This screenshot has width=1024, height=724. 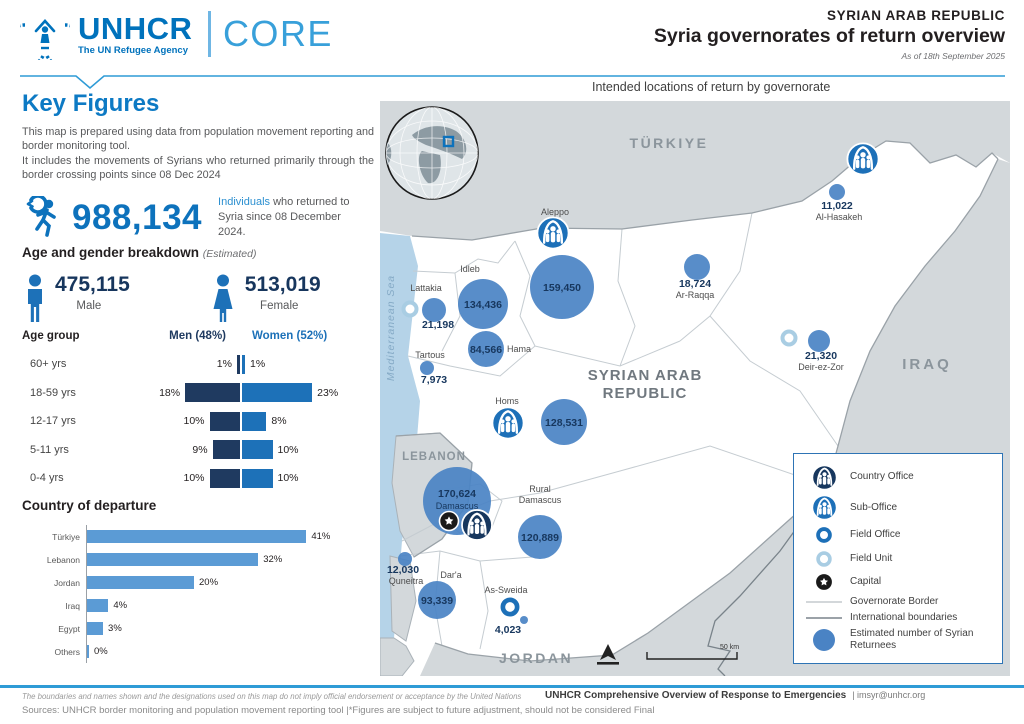 I want to click on returnees-value: 4,023, so click(x=508, y=630).